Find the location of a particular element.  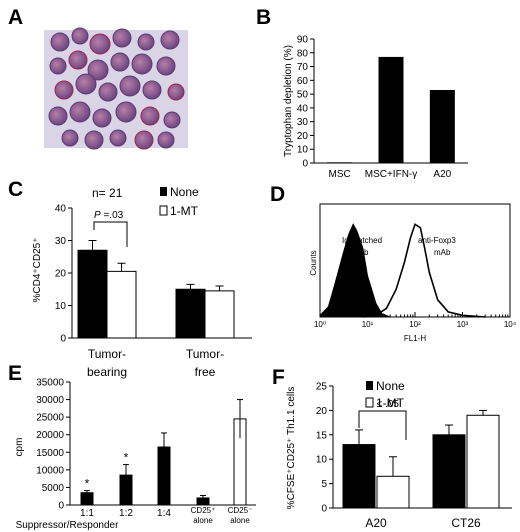

e-y-axis-label: cpm is located at coordinates (19, 447).